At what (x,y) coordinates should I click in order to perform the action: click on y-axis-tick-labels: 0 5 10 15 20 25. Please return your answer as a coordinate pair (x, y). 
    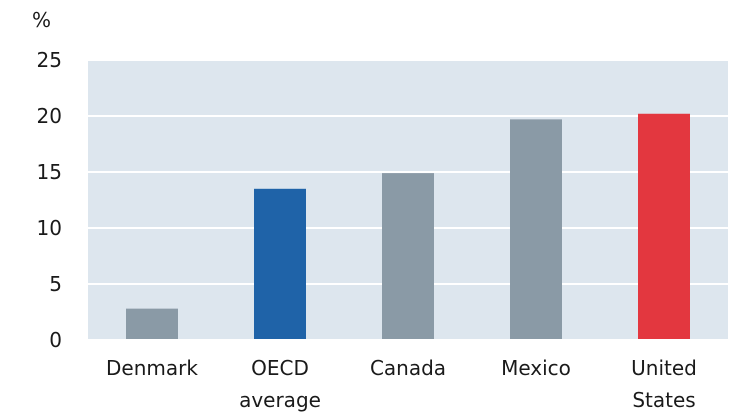
    Looking at the image, I should click on (49, 200).